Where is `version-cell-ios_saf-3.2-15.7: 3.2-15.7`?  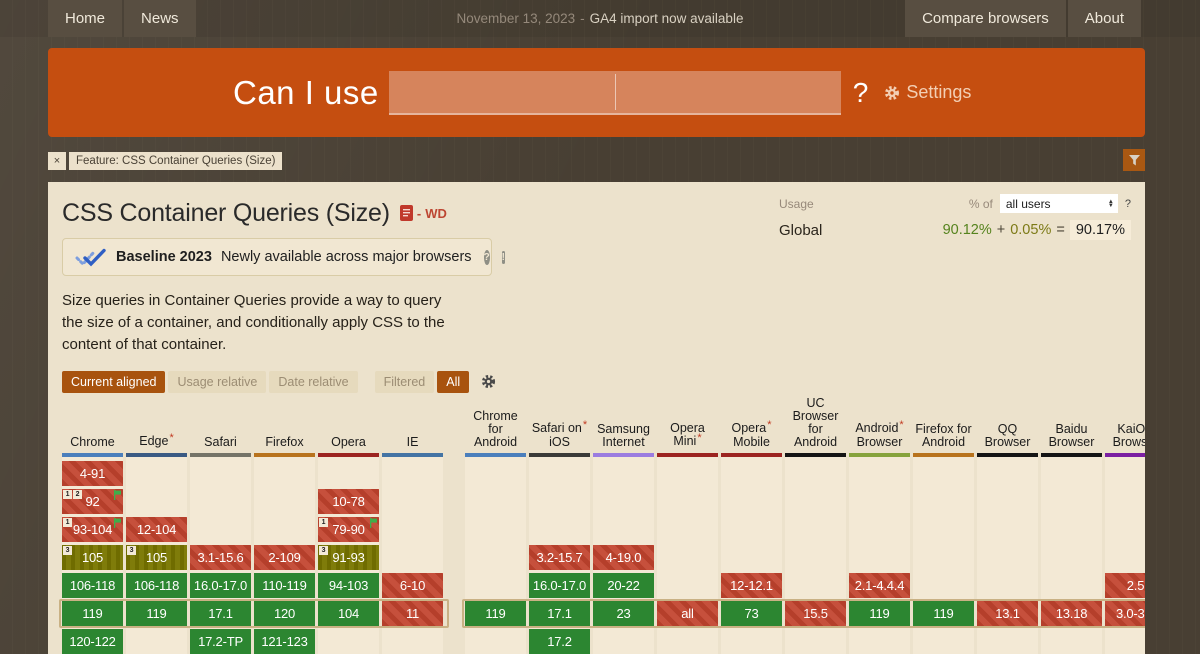 version-cell-ios_saf-3.2-15.7: 3.2-15.7 is located at coordinates (559, 557).